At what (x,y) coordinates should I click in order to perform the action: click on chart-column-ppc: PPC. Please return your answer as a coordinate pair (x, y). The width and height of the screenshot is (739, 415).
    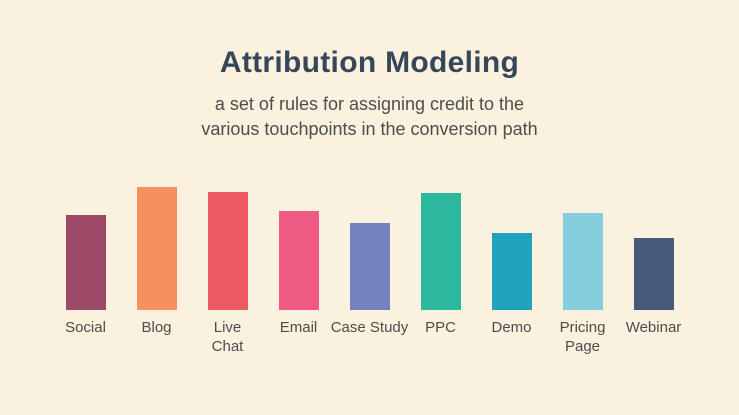
    Looking at the image, I should click on (440, 261).